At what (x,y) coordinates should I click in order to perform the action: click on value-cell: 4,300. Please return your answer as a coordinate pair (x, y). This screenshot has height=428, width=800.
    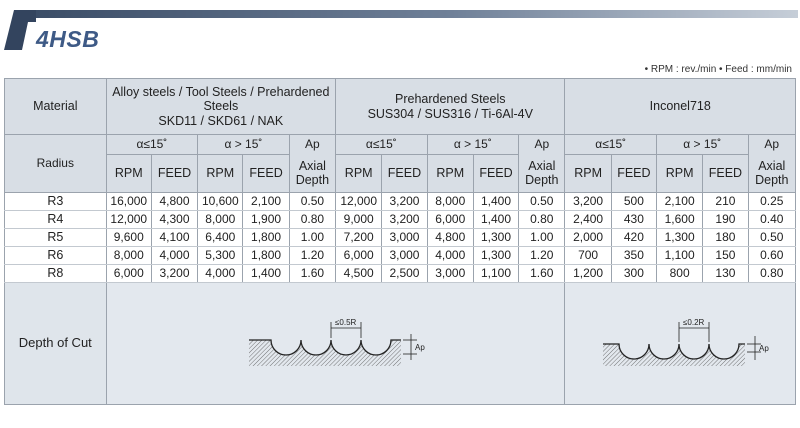
    Looking at the image, I should click on (174, 219).